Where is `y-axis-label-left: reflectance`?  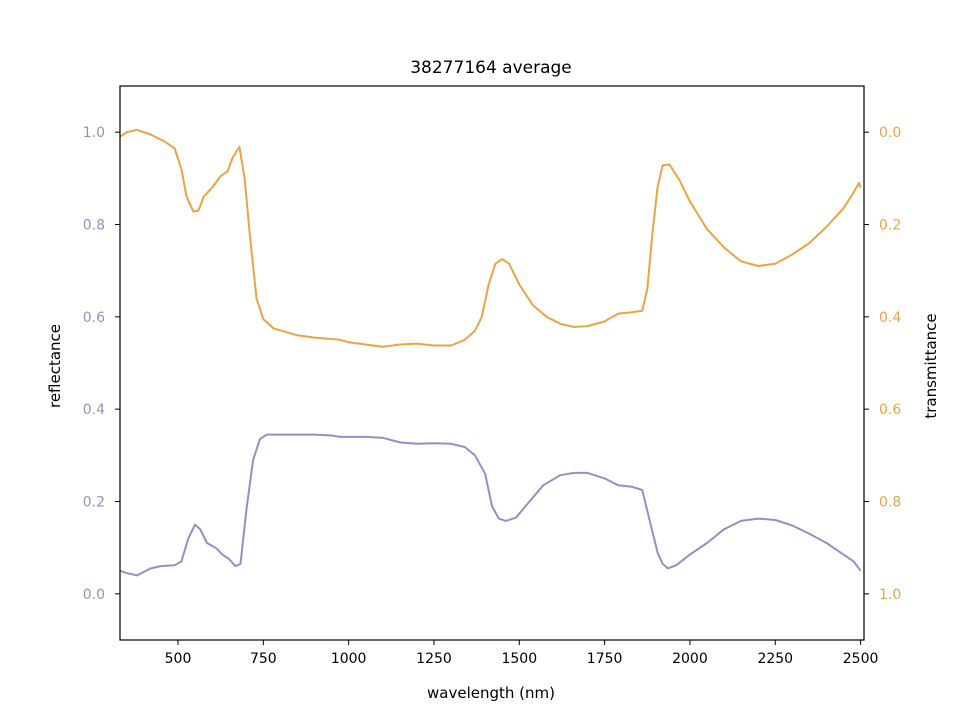 y-axis-label-left: reflectance is located at coordinates (55, 366).